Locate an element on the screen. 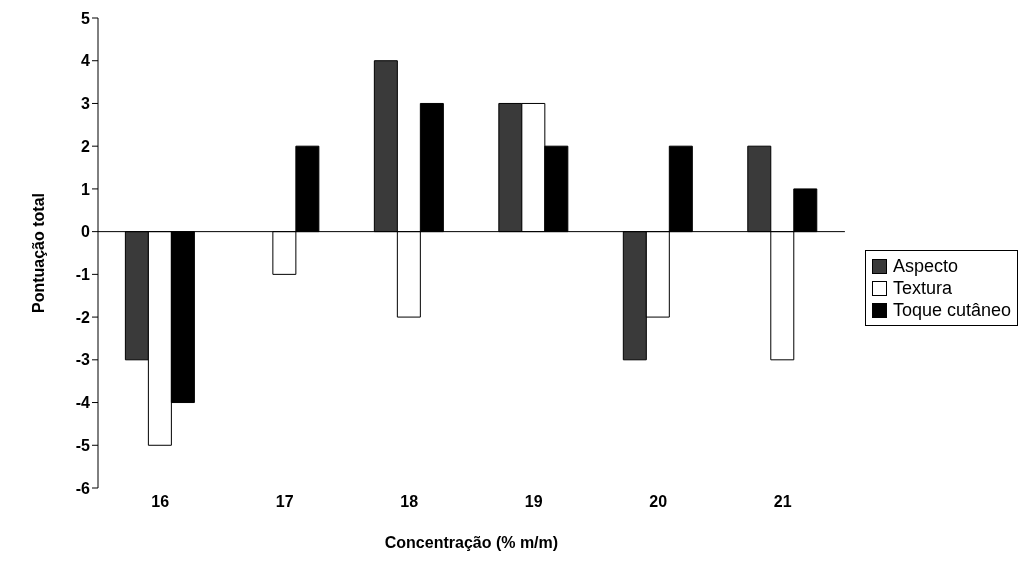 This screenshot has height=579, width=1029. legend-label: Aspecto is located at coordinates (925, 266).